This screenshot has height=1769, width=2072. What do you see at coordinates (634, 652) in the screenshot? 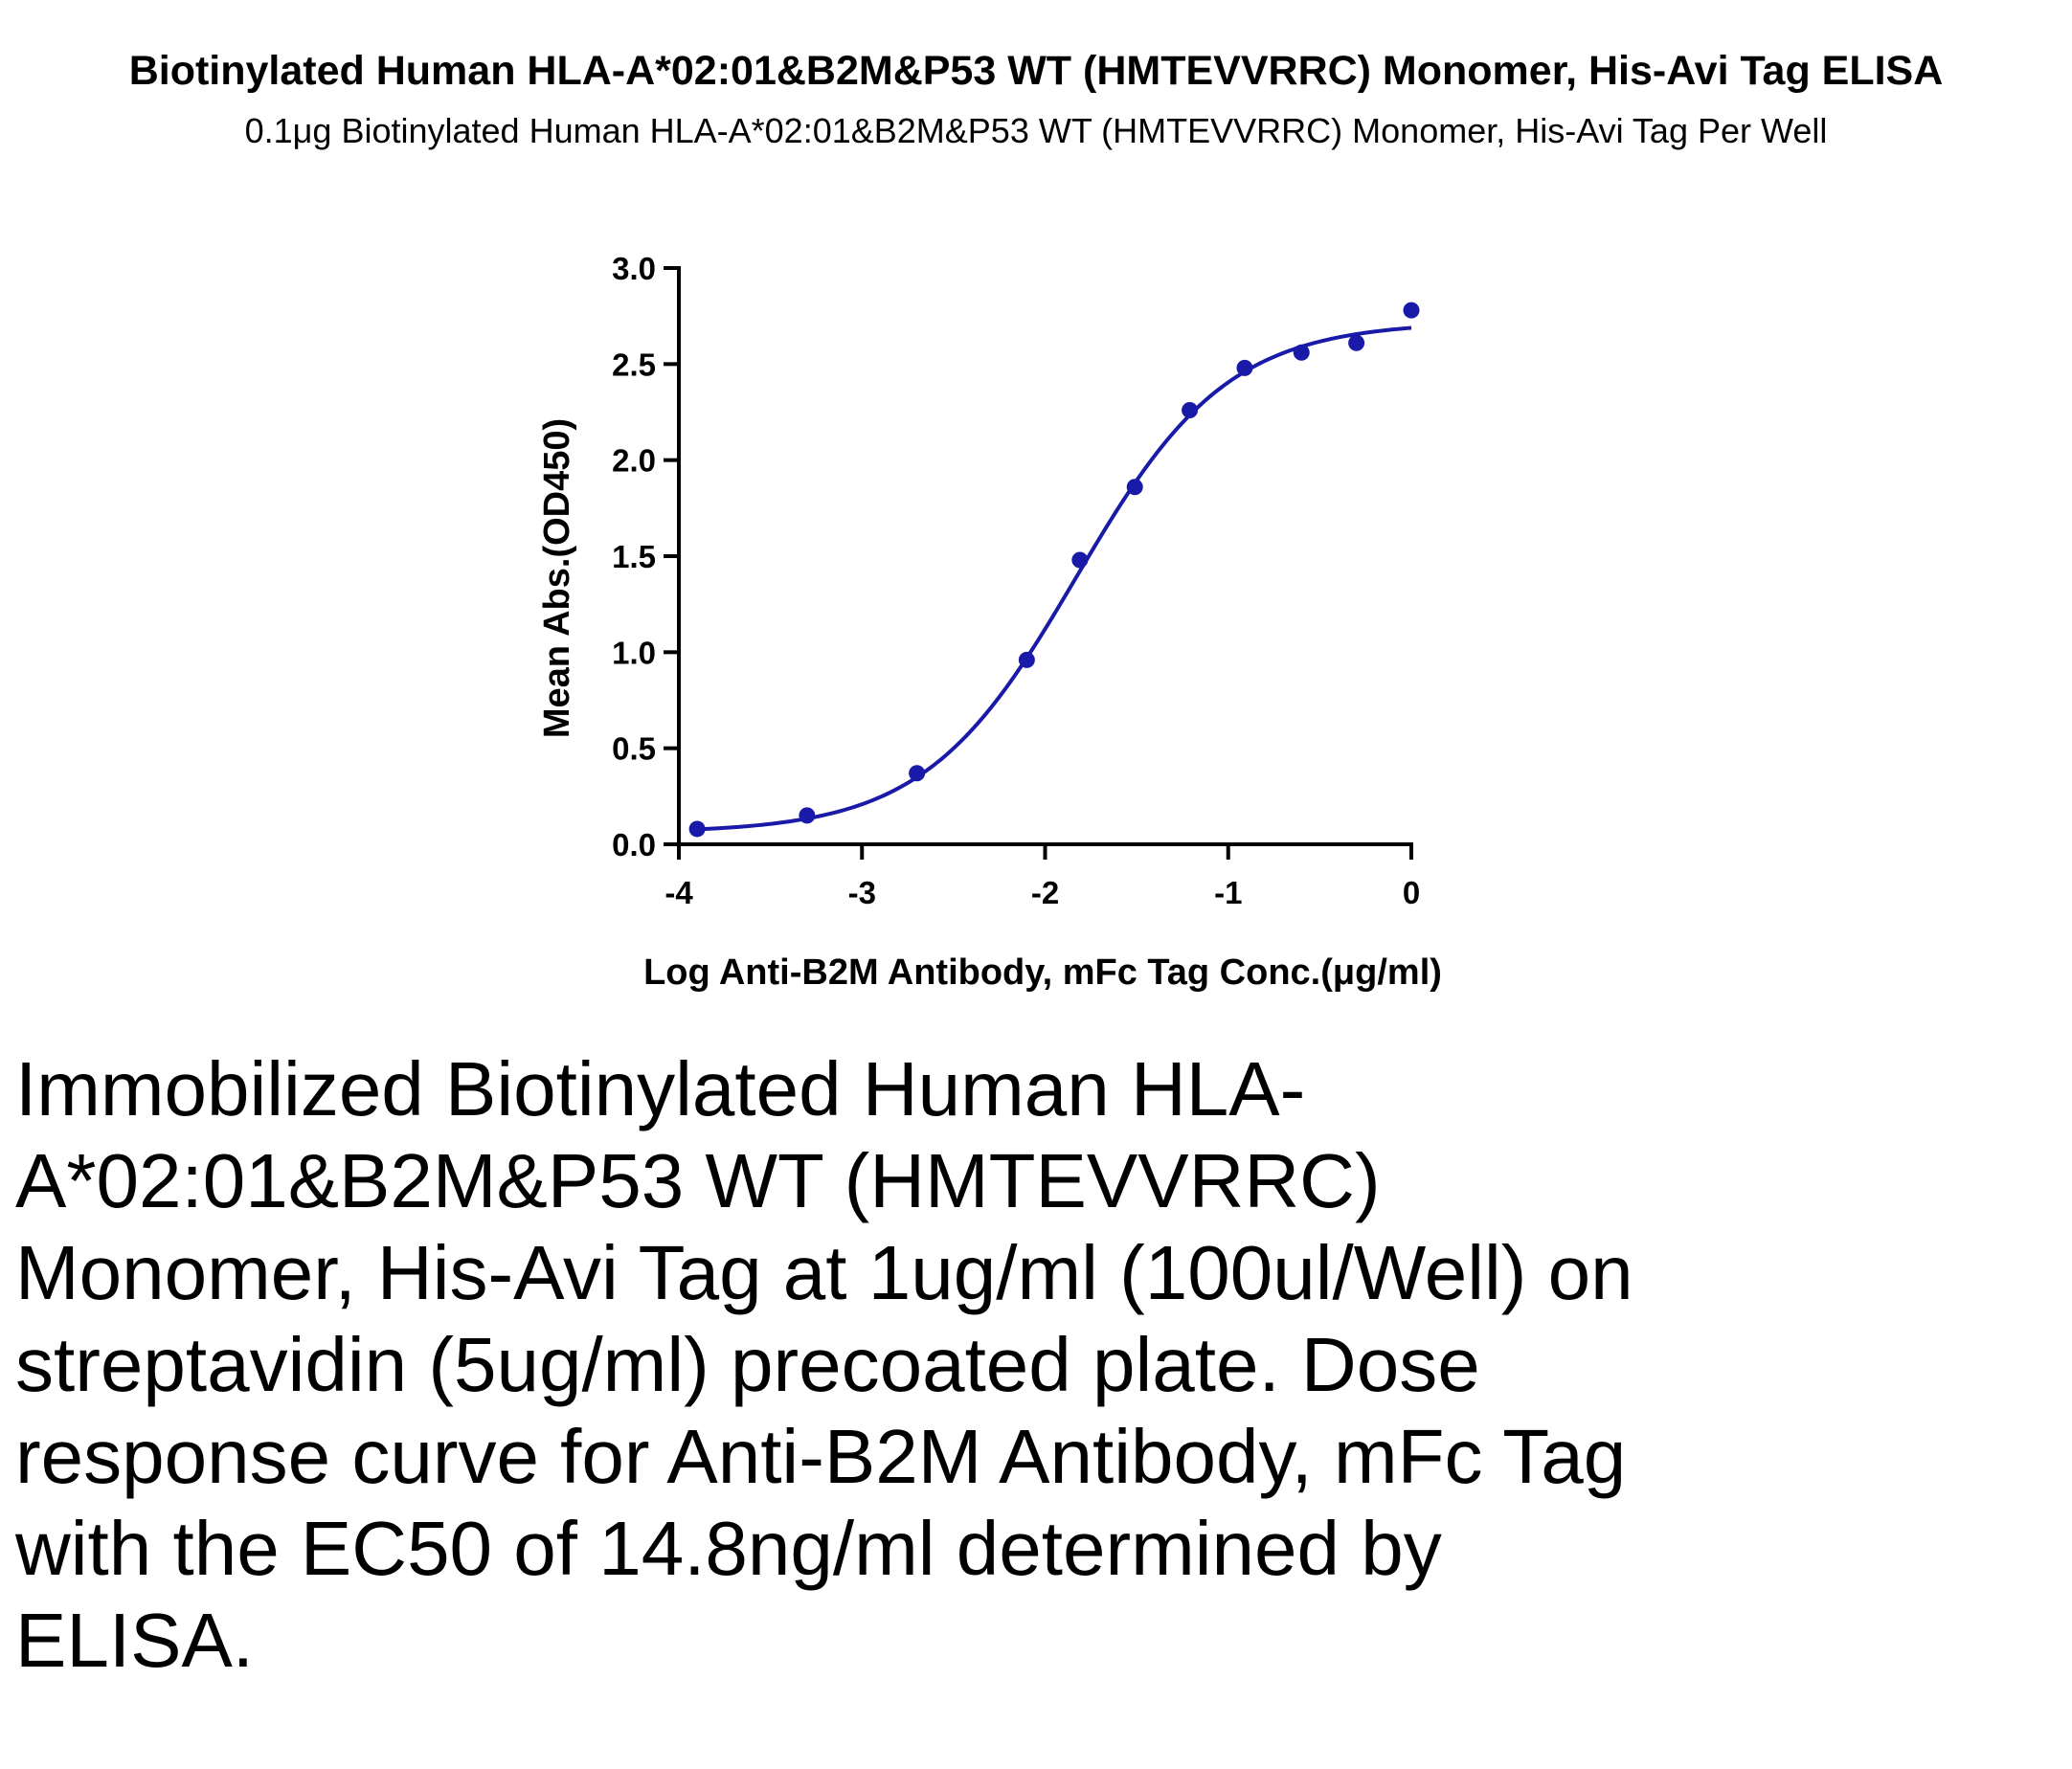
I see `y-tick-label: 1.0` at bounding box center [634, 652].